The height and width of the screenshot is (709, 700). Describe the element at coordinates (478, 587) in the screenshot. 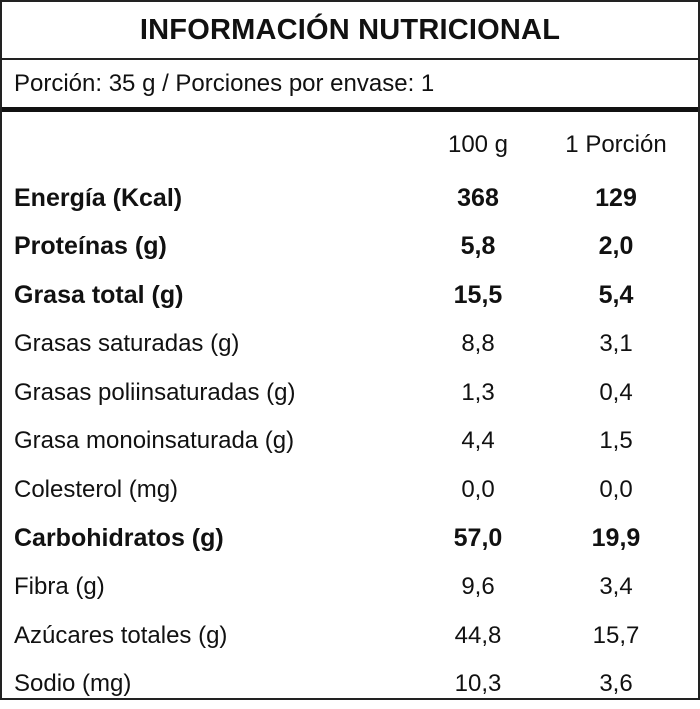

I see `value-per-100g: 9,6` at that location.